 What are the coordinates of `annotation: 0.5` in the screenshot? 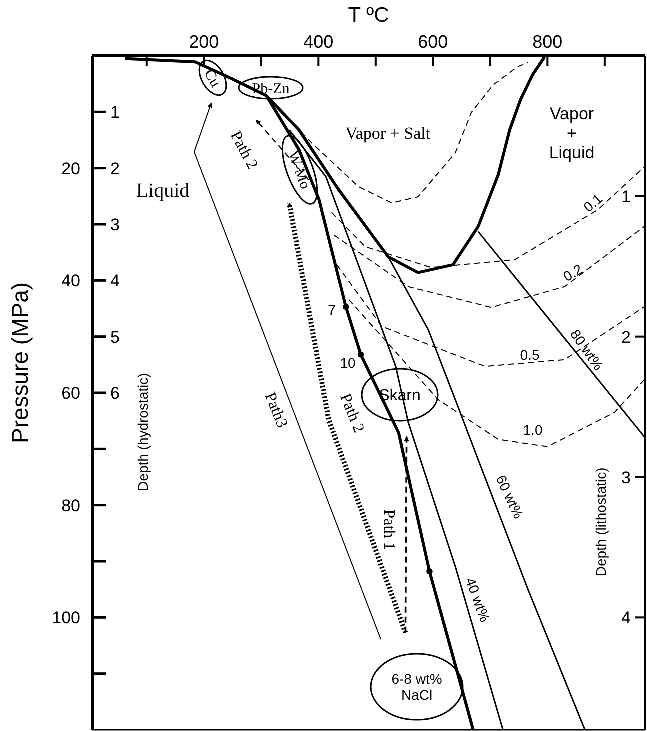 It's located at (530, 354).